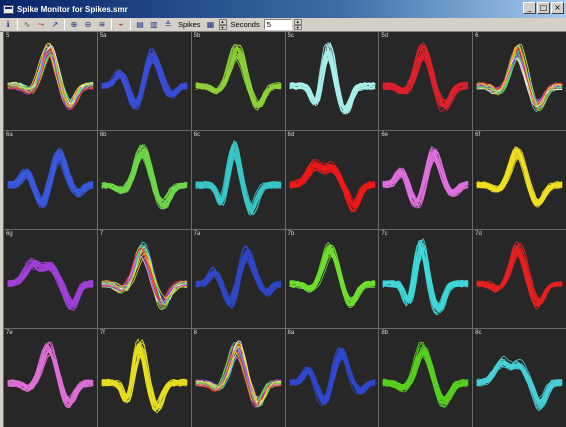  I want to click on channel-label: 6b, so click(103, 135).